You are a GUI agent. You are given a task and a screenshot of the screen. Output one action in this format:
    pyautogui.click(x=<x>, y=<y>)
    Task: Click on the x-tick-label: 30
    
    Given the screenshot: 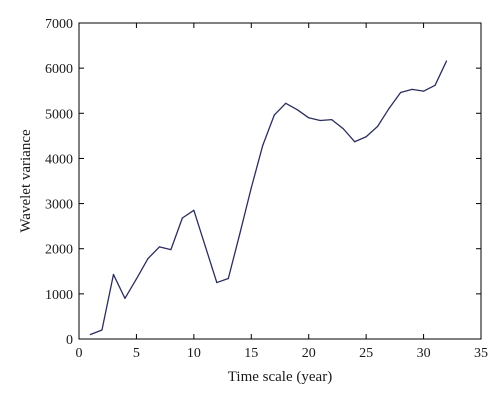 What is the action you would take?
    pyautogui.click(x=424, y=353)
    